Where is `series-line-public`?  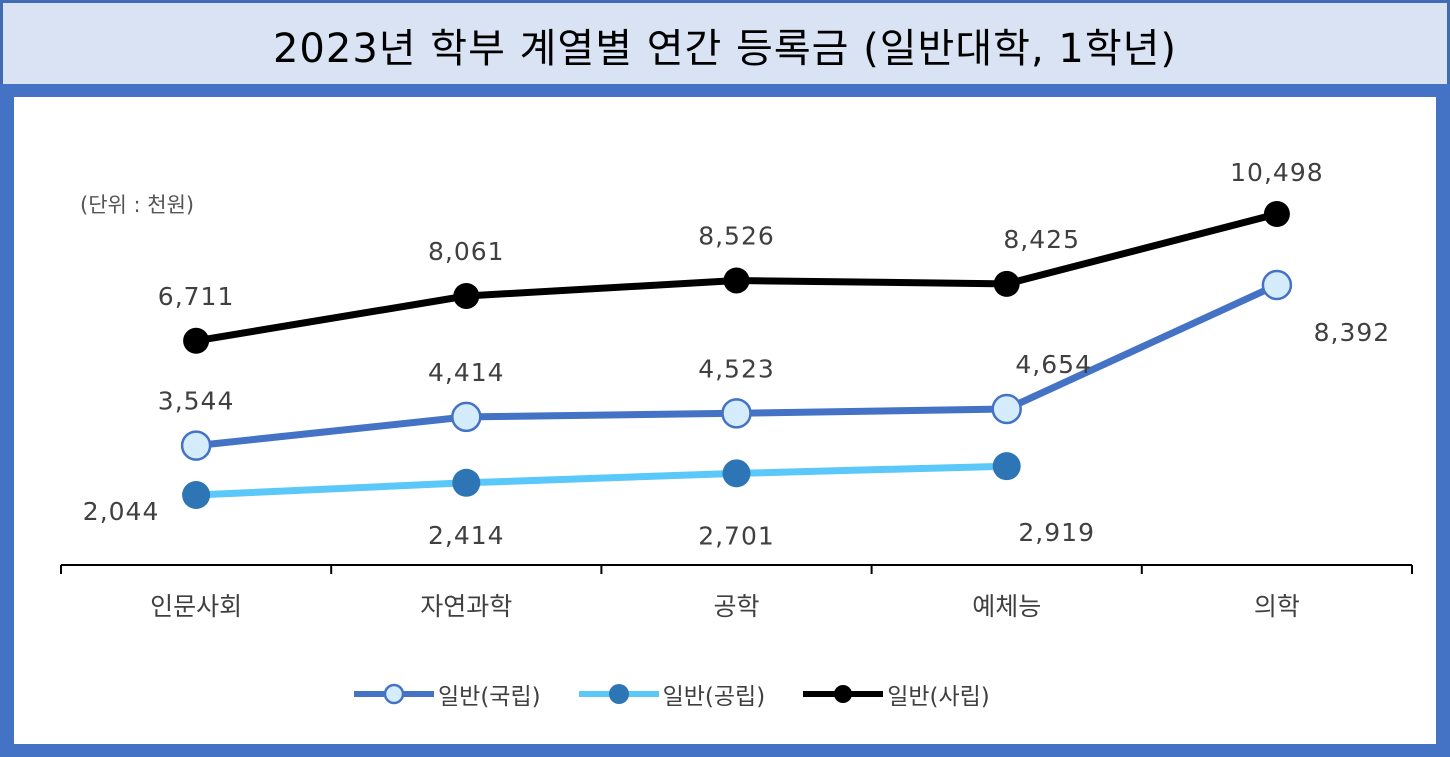
series-line-public is located at coordinates (601, 480).